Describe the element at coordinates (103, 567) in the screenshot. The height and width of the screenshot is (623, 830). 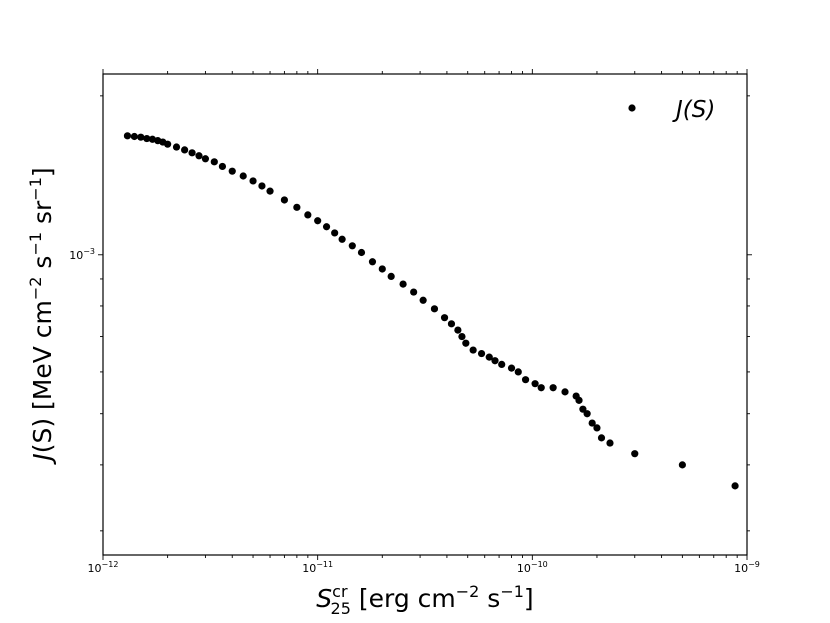
I see `x-tick-label: 10−12` at that location.